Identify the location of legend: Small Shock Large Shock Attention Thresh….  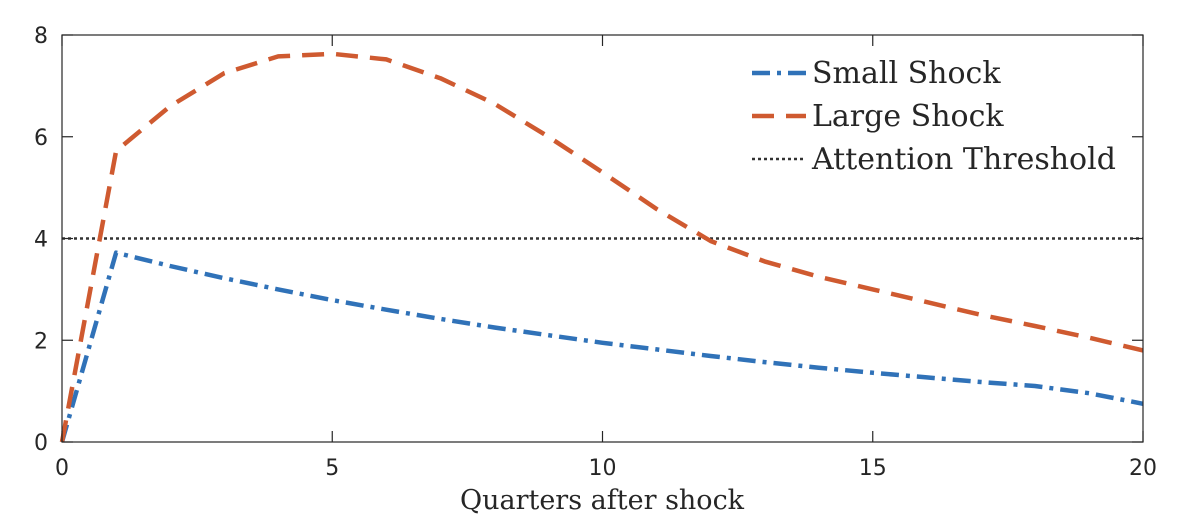
(934, 116).